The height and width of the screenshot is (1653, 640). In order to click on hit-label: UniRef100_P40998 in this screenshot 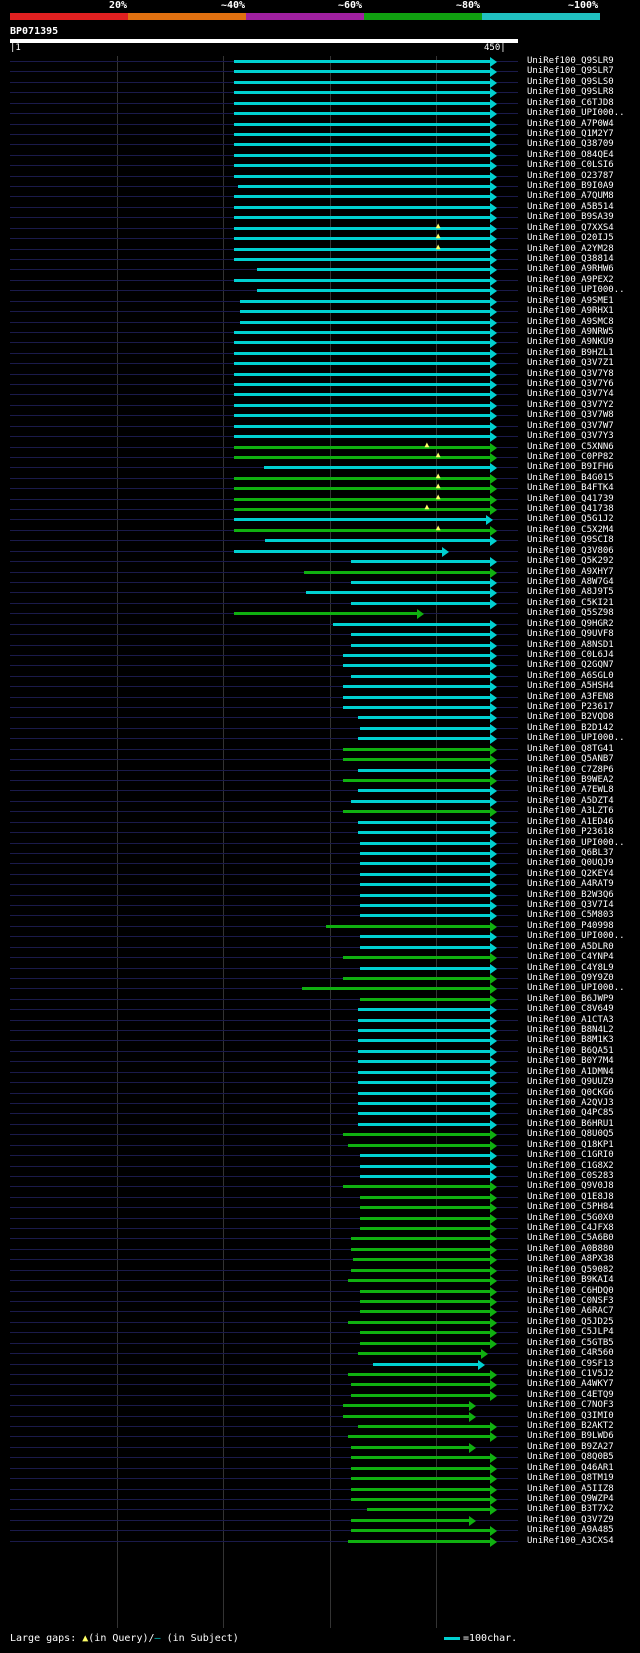, I will do `click(570, 925)`.